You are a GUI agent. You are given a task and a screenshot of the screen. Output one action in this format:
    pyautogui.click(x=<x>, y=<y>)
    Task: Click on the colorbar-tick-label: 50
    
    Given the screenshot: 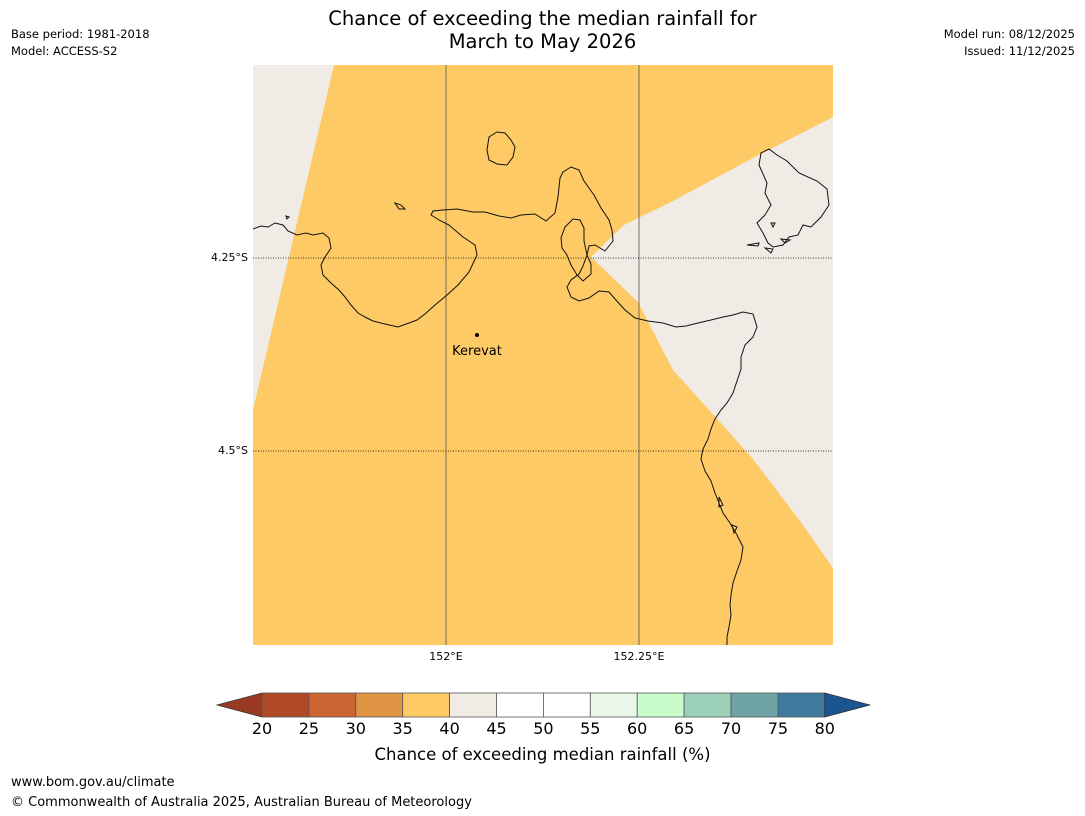 What is the action you would take?
    pyautogui.click(x=543, y=728)
    